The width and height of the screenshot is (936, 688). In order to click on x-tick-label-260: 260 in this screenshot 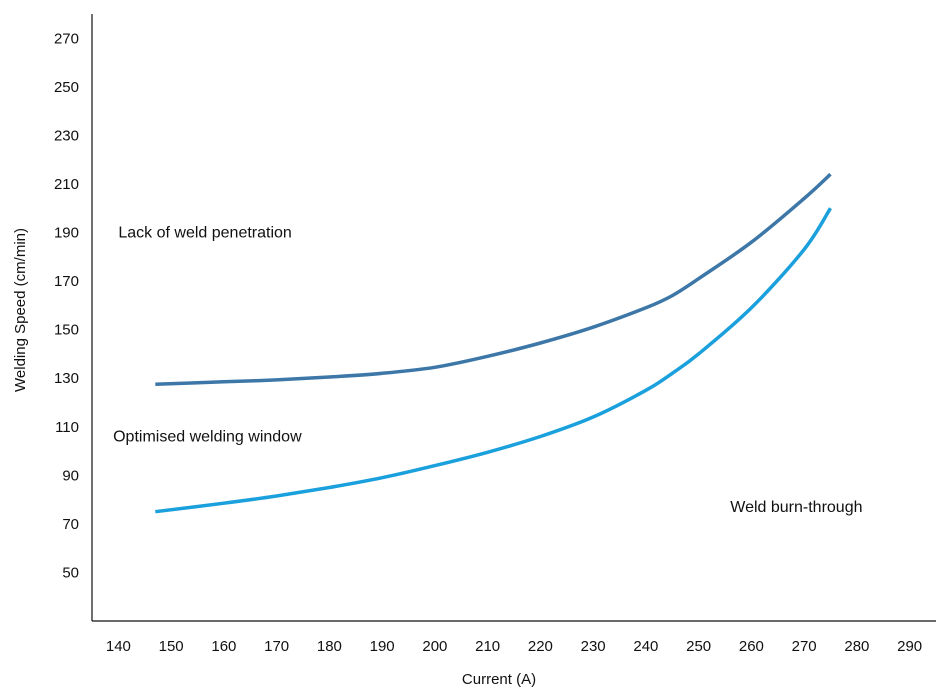, I will do `click(751, 646)`.